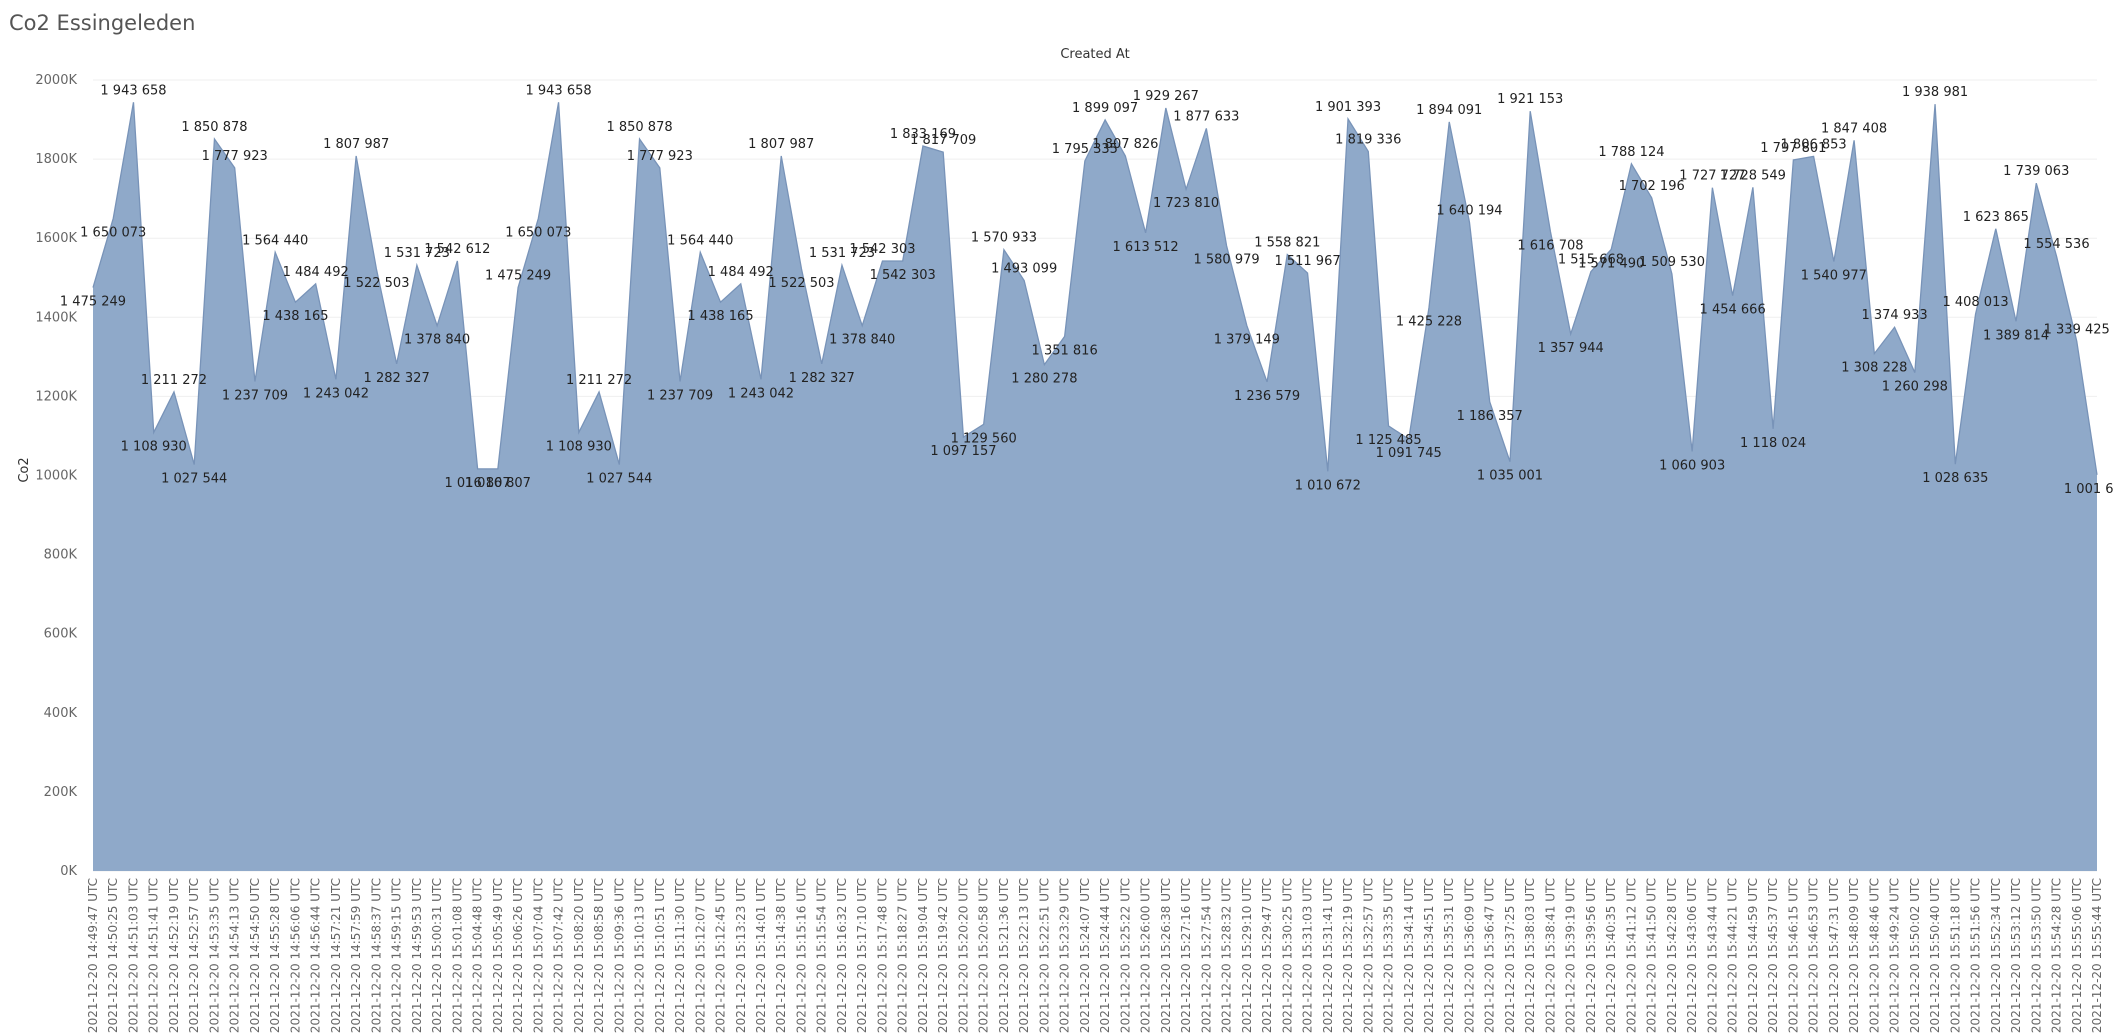  Describe the element at coordinates (538, 955) in the screenshot. I see `x-tick-label: 2021-12-20 15:07:04 UTC` at that location.